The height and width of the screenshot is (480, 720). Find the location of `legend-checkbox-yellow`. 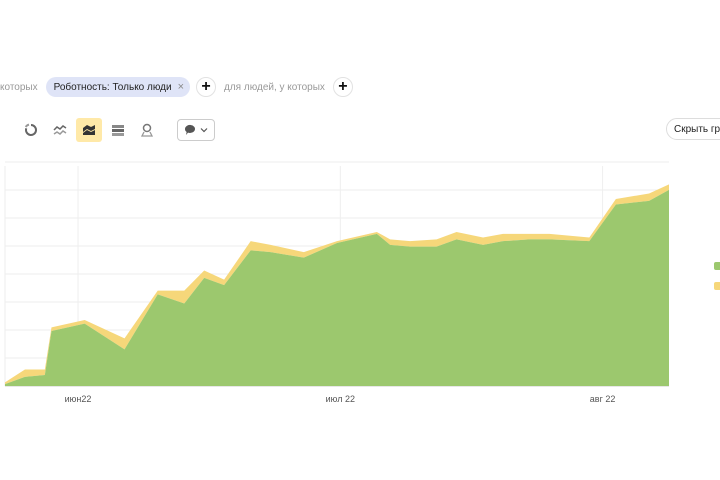

legend-checkbox-yellow is located at coordinates (717, 286).